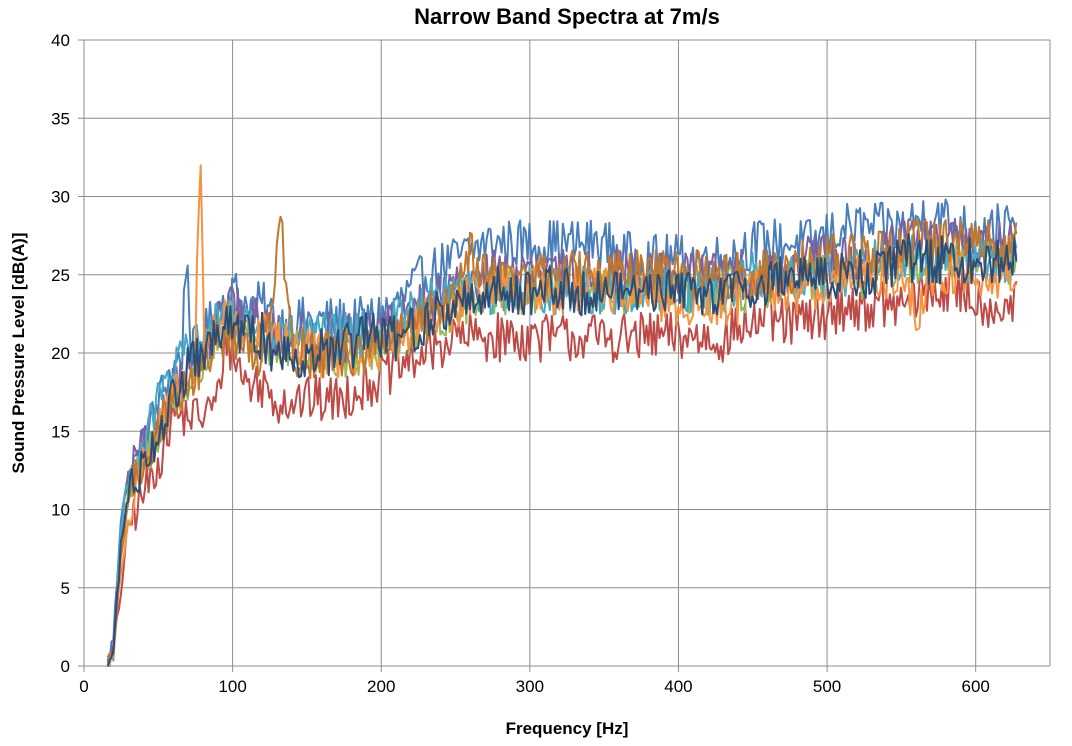  I want to click on x-tick-label: 200, so click(381, 686).